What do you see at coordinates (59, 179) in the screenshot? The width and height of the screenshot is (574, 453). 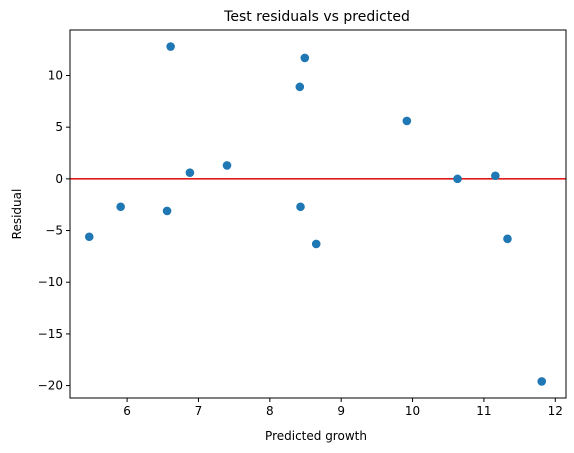 I see `y-tick-label: 0` at bounding box center [59, 179].